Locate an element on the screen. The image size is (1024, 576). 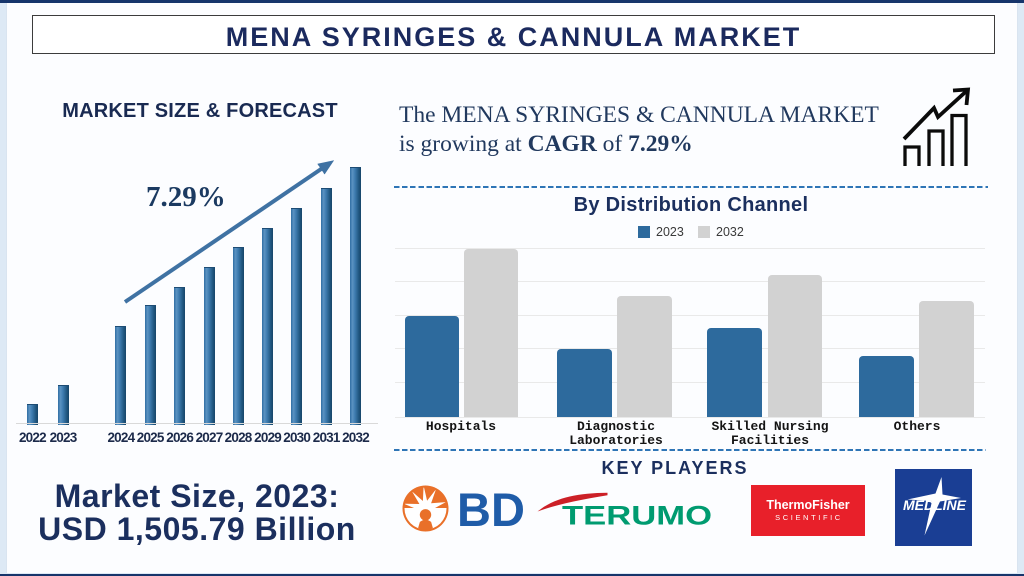
svg-text: MEDLINE is located at coordinates (935, 505).